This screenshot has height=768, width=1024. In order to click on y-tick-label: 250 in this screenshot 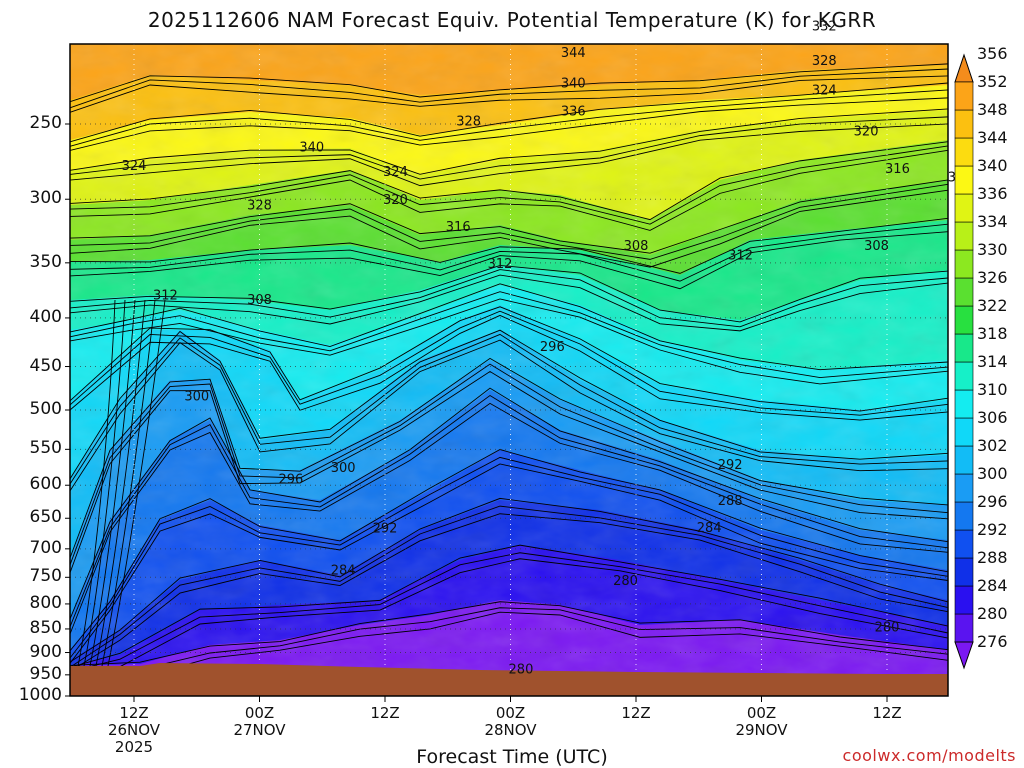, I will do `click(45, 123)`.